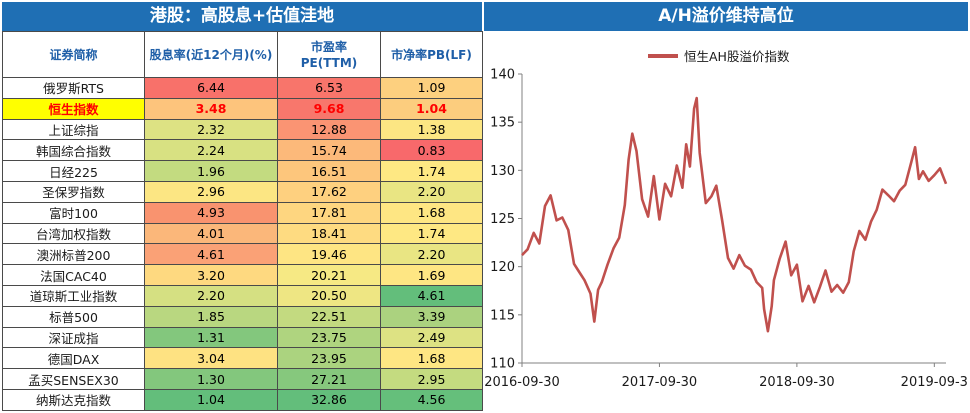  I want to click on table-row: 圣保罗指数 2.96 17.62 2.20, so click(242, 191).